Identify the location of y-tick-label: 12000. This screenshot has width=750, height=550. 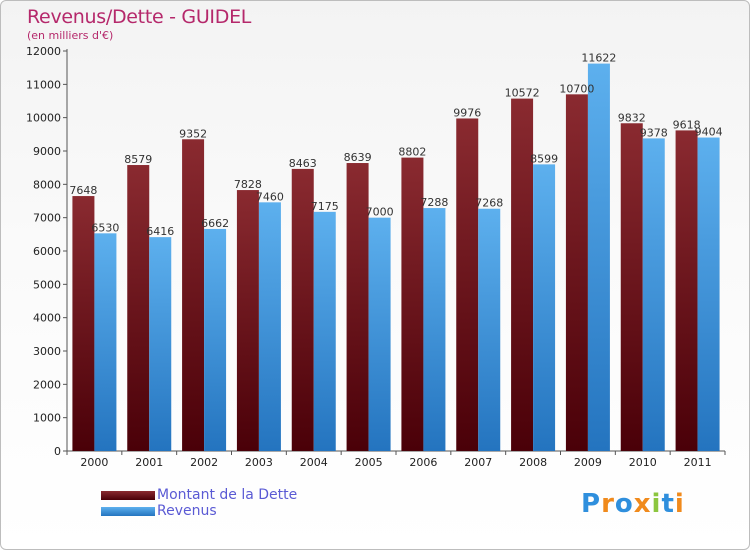
(43, 51).